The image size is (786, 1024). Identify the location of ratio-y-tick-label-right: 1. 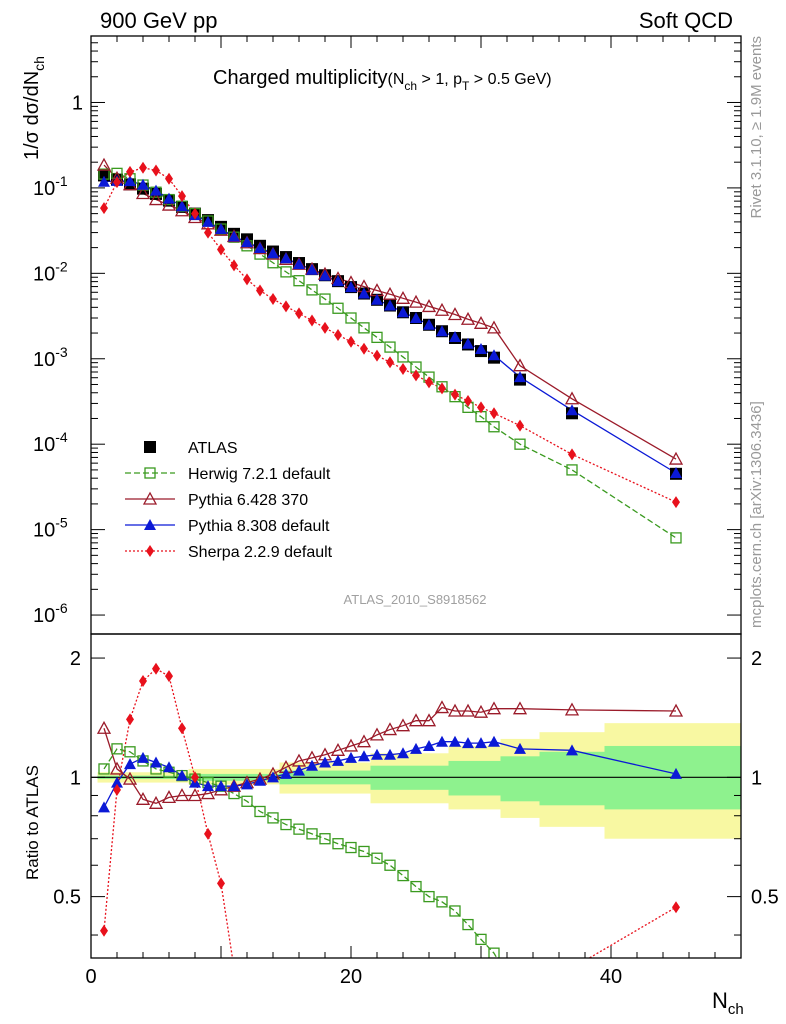
(756, 778).